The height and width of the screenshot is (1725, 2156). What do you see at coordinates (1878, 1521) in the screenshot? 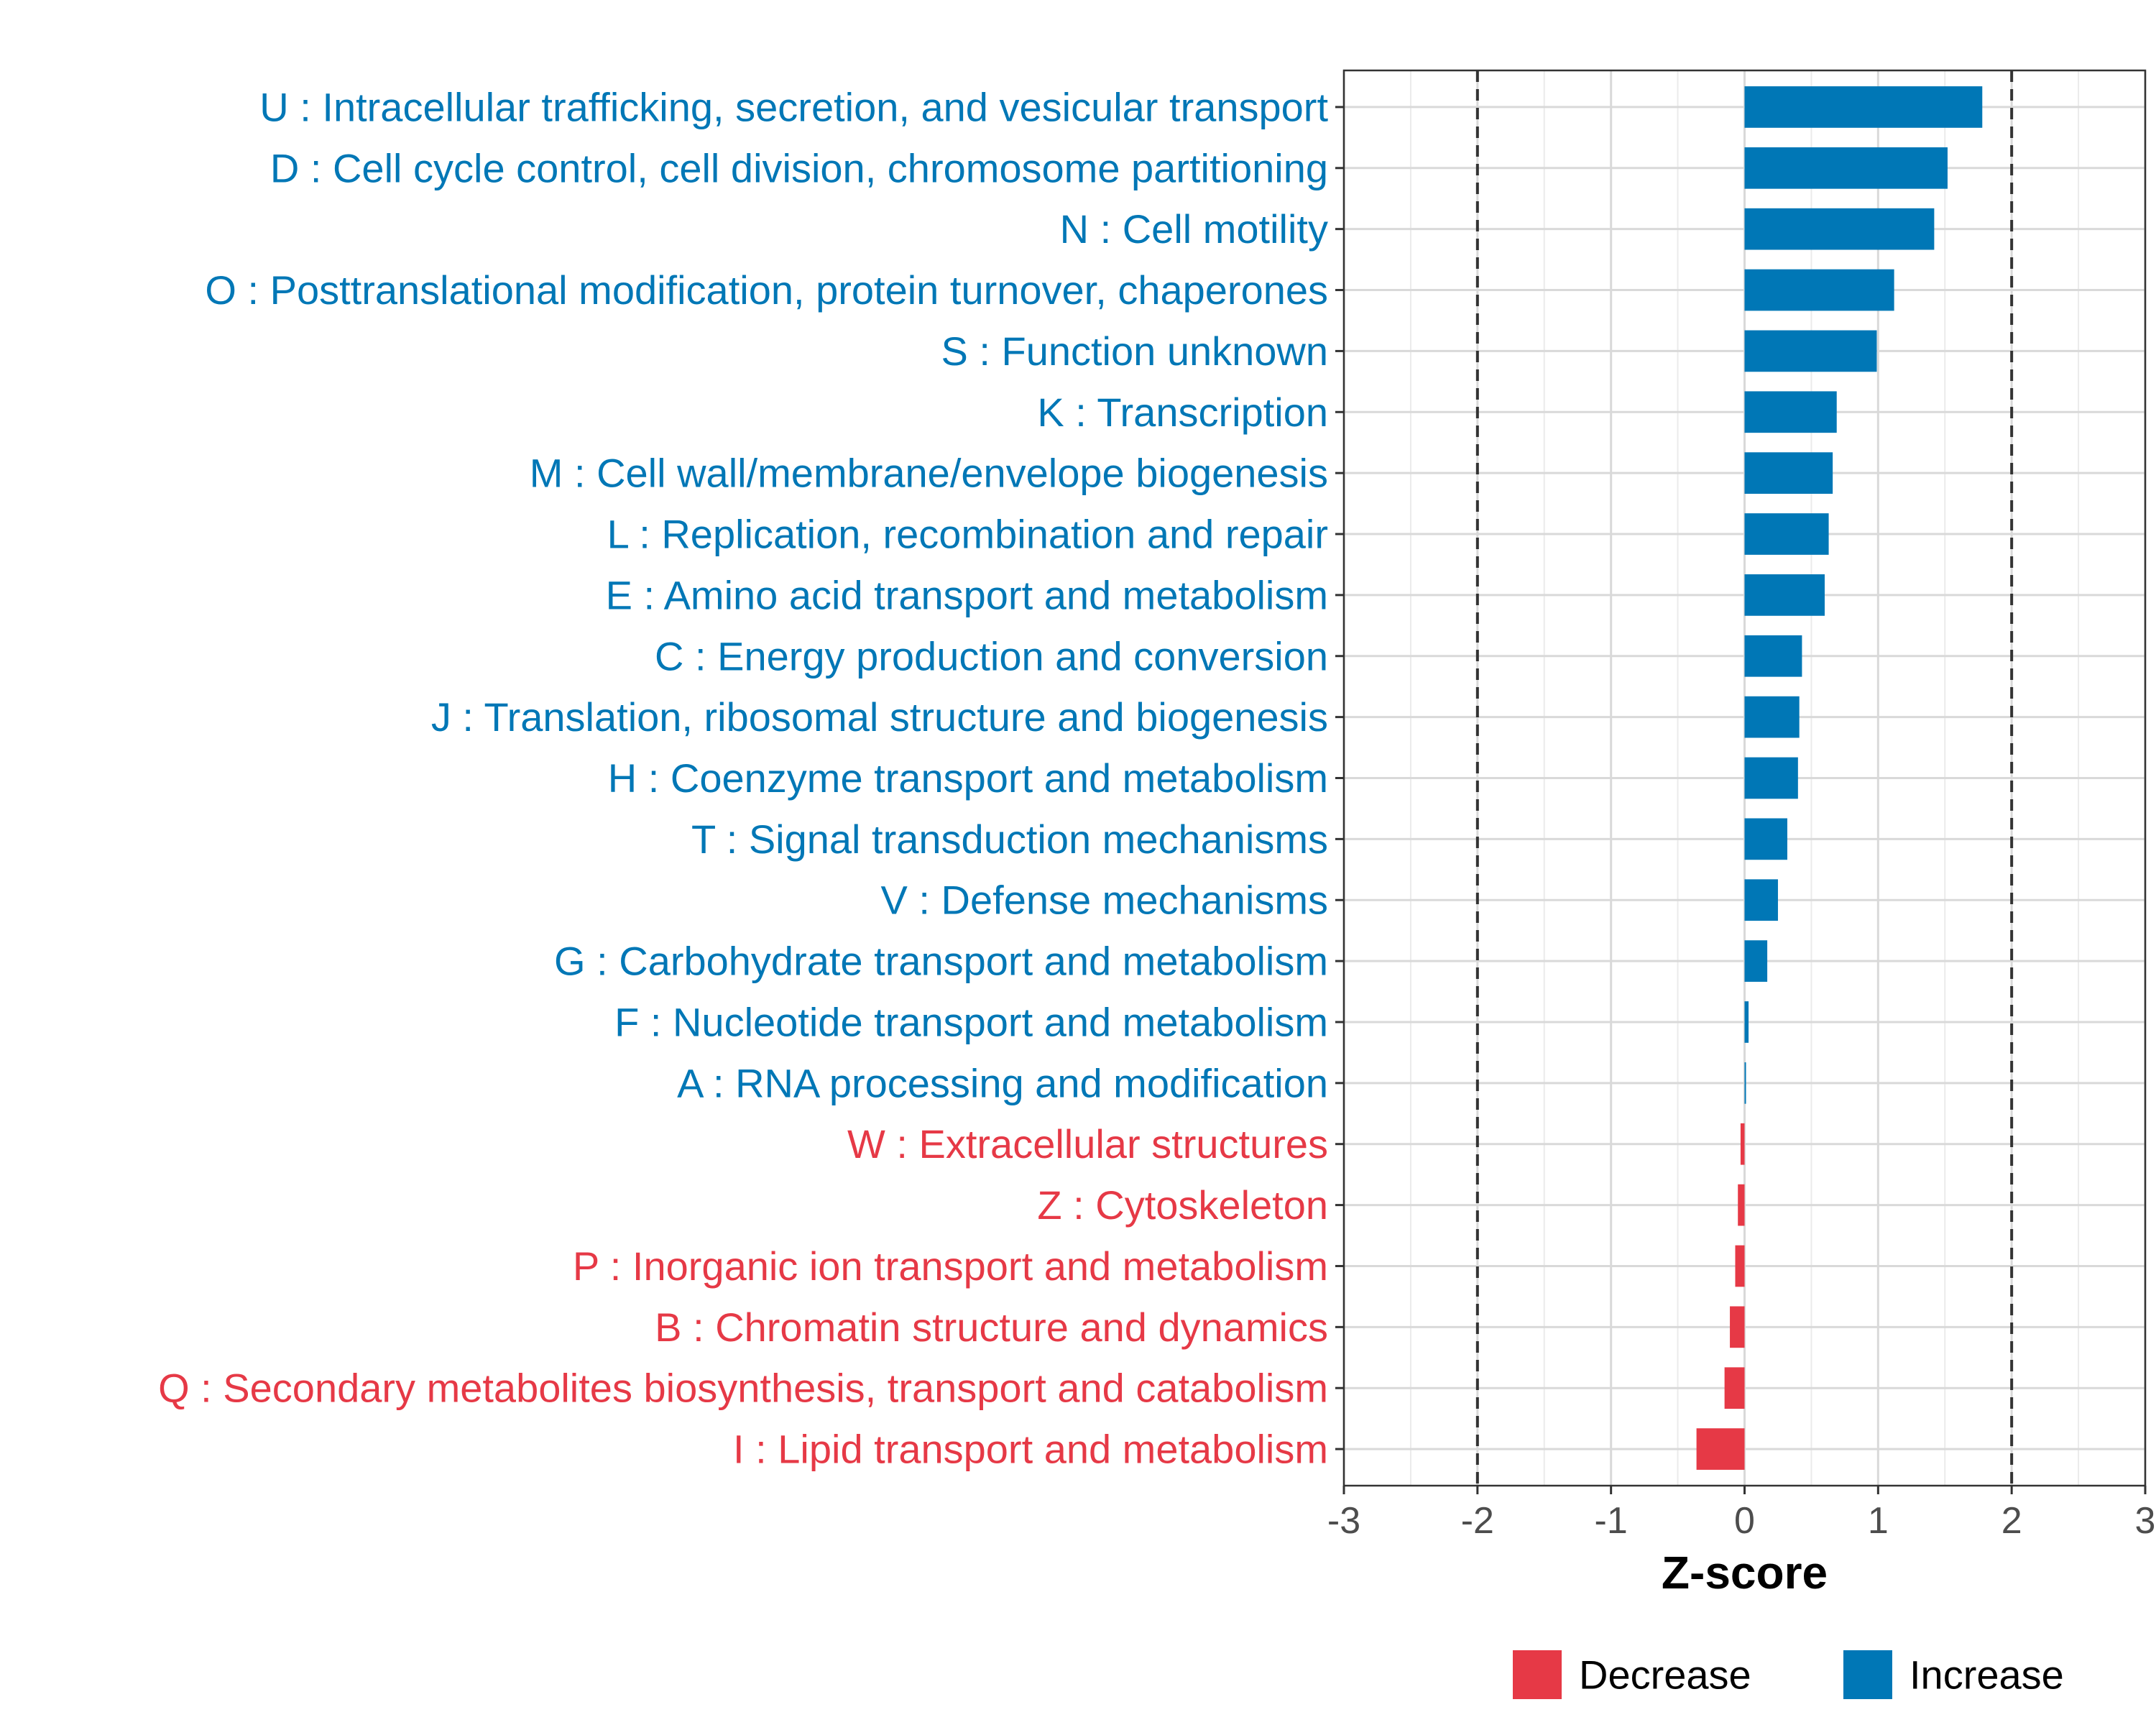
I see `x-tick-label: 1` at bounding box center [1878, 1521].